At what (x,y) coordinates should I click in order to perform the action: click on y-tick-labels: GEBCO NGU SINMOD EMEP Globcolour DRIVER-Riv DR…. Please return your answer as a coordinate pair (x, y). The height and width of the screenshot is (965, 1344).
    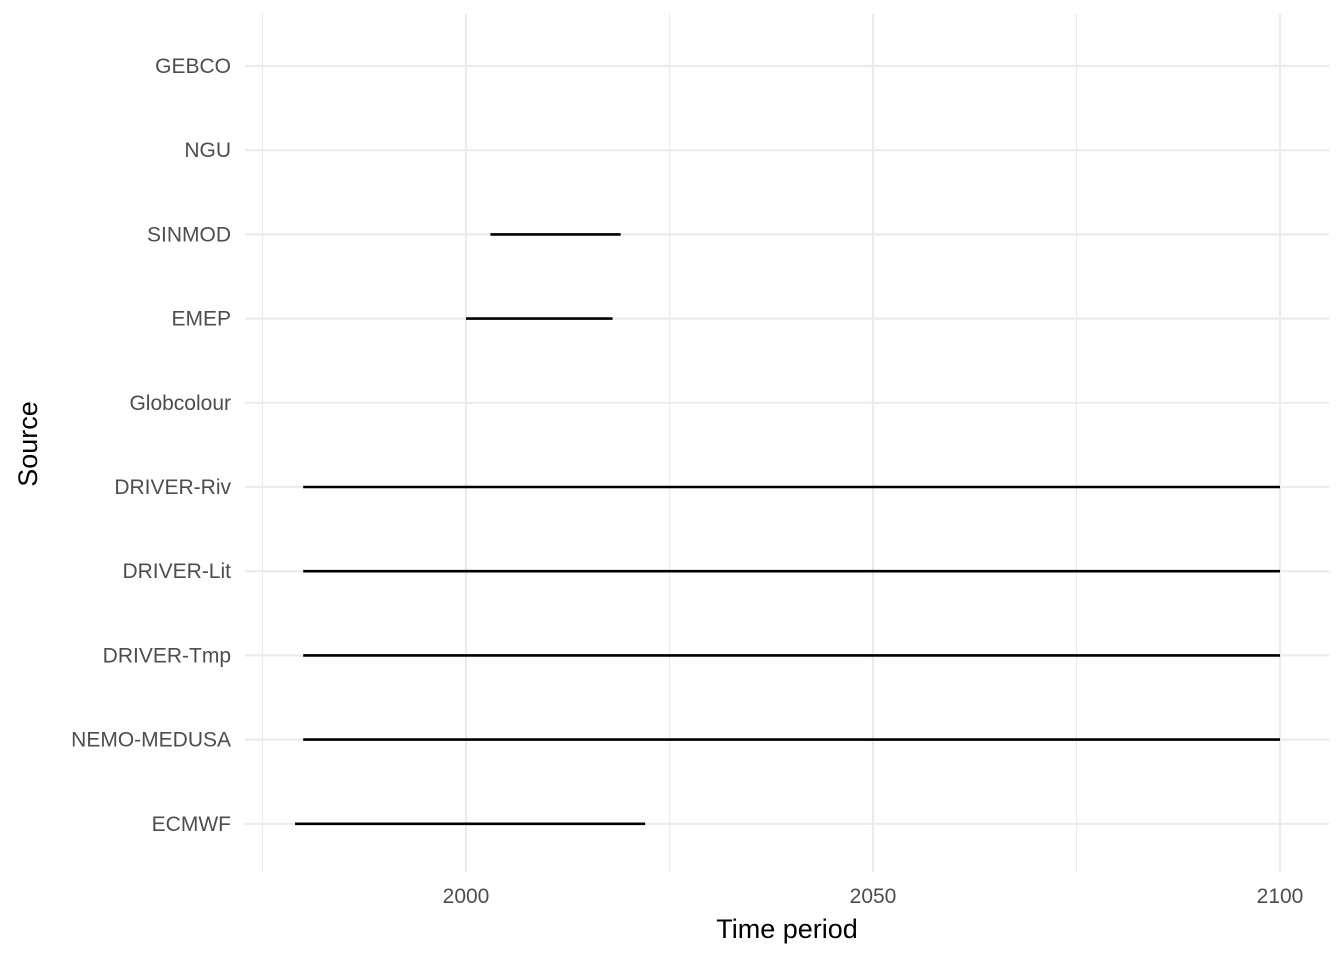
    Looking at the image, I should click on (151, 445).